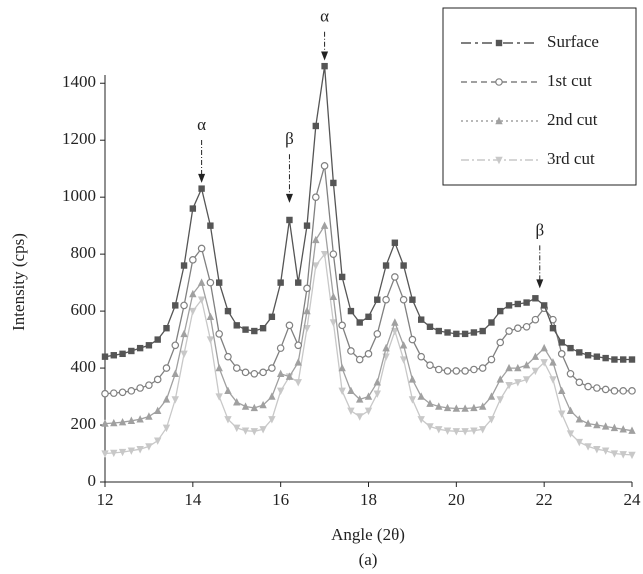 This screenshot has height=574, width=643. I want to click on annotation-label: β, so click(539, 229).